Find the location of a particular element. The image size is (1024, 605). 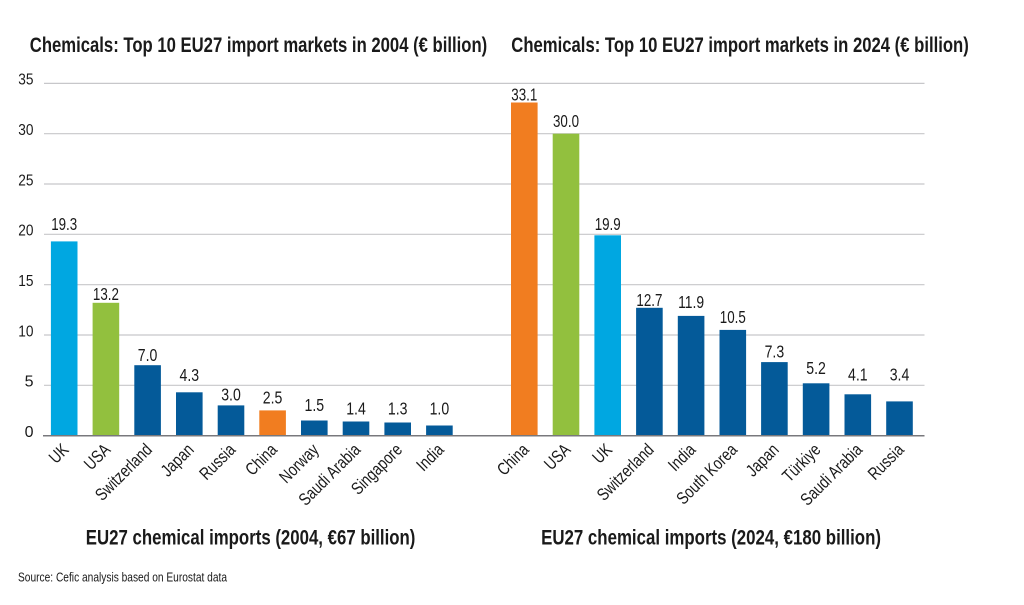

svg-text: 25 is located at coordinates (25, 180).